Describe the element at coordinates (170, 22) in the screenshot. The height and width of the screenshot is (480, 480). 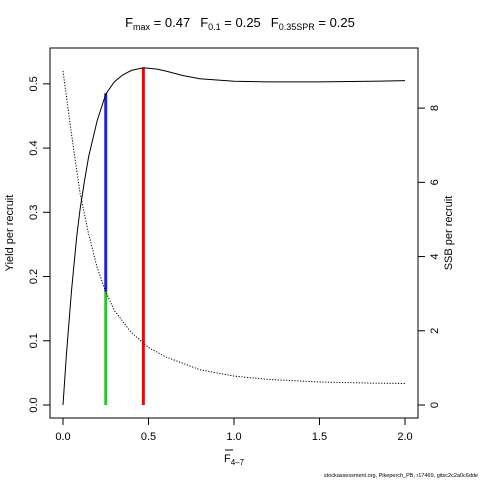
I see `title-value: = 0.47` at that location.